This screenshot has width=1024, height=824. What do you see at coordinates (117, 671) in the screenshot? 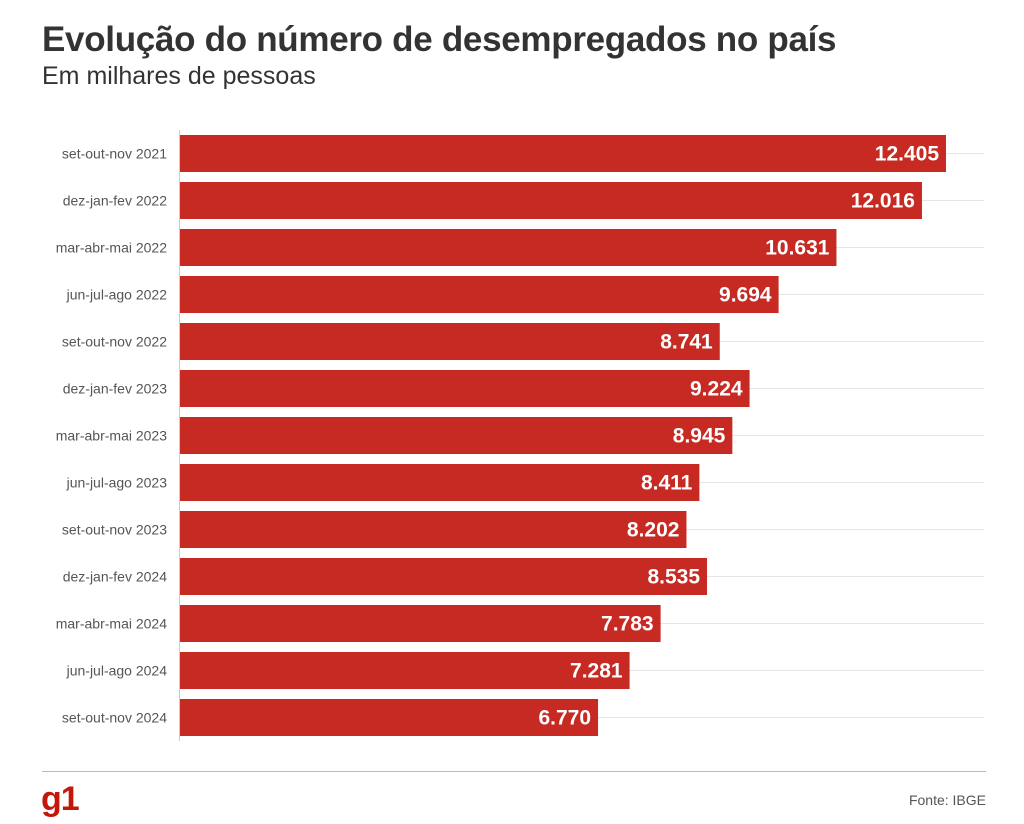
I see `category-label: jun-jul-ago 2024` at bounding box center [117, 671].